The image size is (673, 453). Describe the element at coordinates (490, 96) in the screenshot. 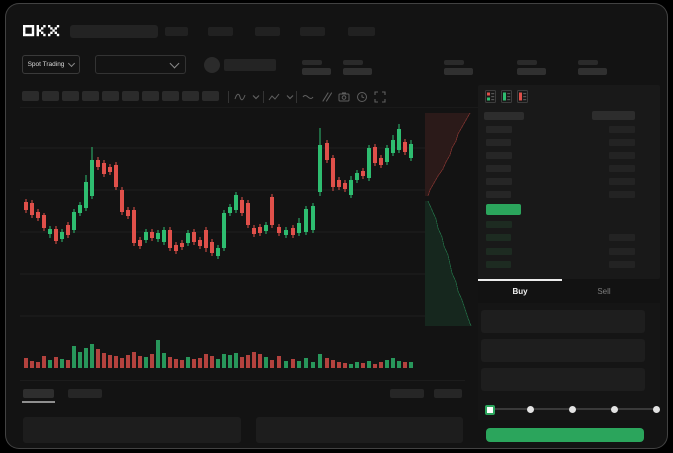

I see `combined-book-icon` at that location.